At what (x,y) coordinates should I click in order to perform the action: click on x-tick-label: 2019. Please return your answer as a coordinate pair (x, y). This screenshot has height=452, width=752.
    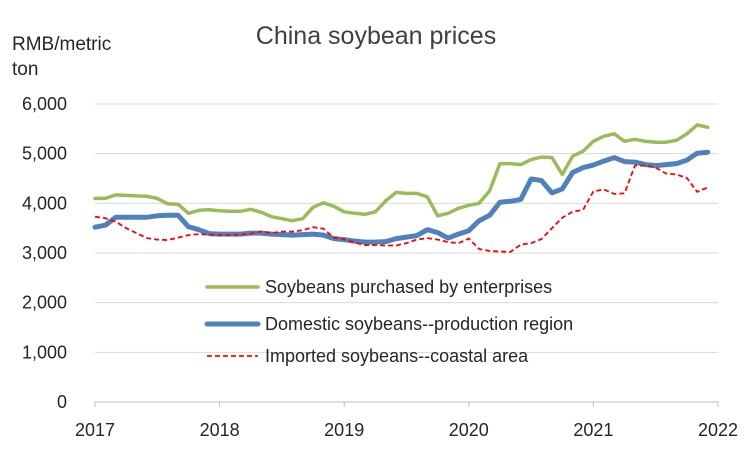
    Looking at the image, I should click on (344, 430).